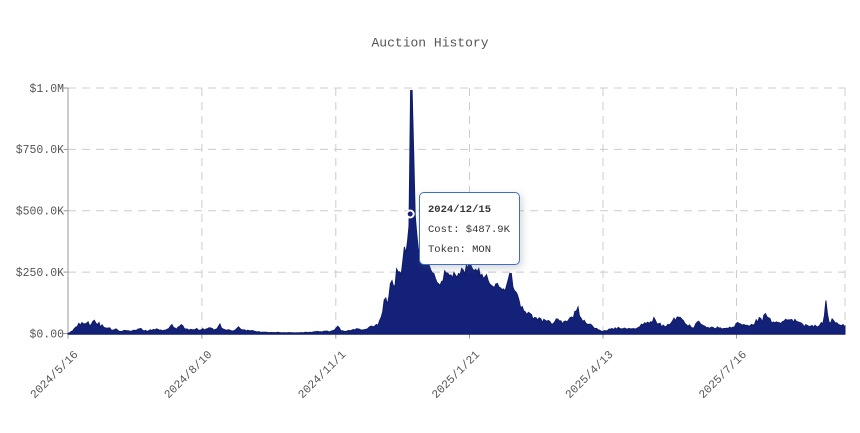  Describe the element at coordinates (54, 375) in the screenshot. I see `svg-text: 2024/5/16` at that location.